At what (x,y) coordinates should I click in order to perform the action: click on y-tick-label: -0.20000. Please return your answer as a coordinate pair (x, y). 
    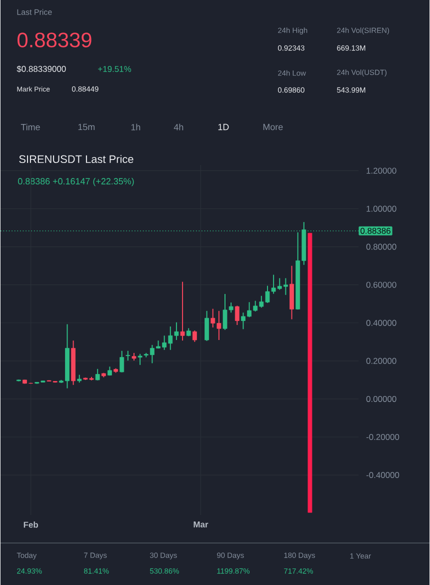
    Looking at the image, I should click on (383, 437).